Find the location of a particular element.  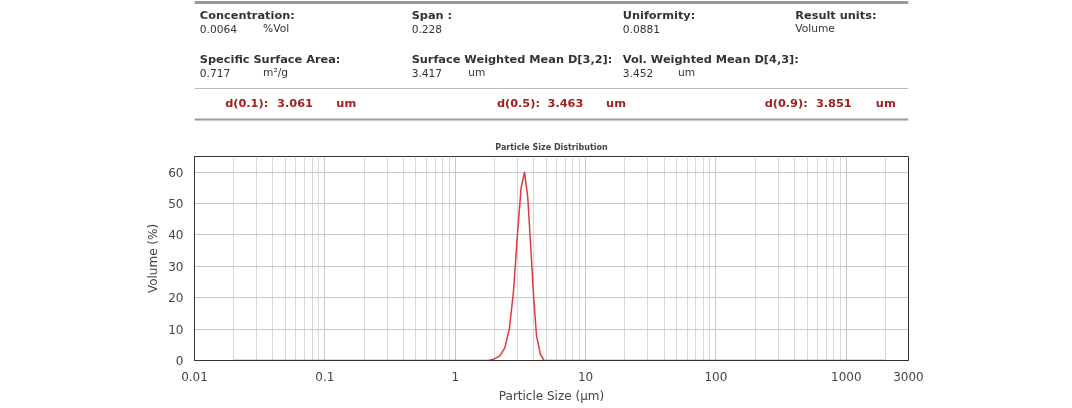

x-tick-label: 3000 is located at coordinates (908, 376).